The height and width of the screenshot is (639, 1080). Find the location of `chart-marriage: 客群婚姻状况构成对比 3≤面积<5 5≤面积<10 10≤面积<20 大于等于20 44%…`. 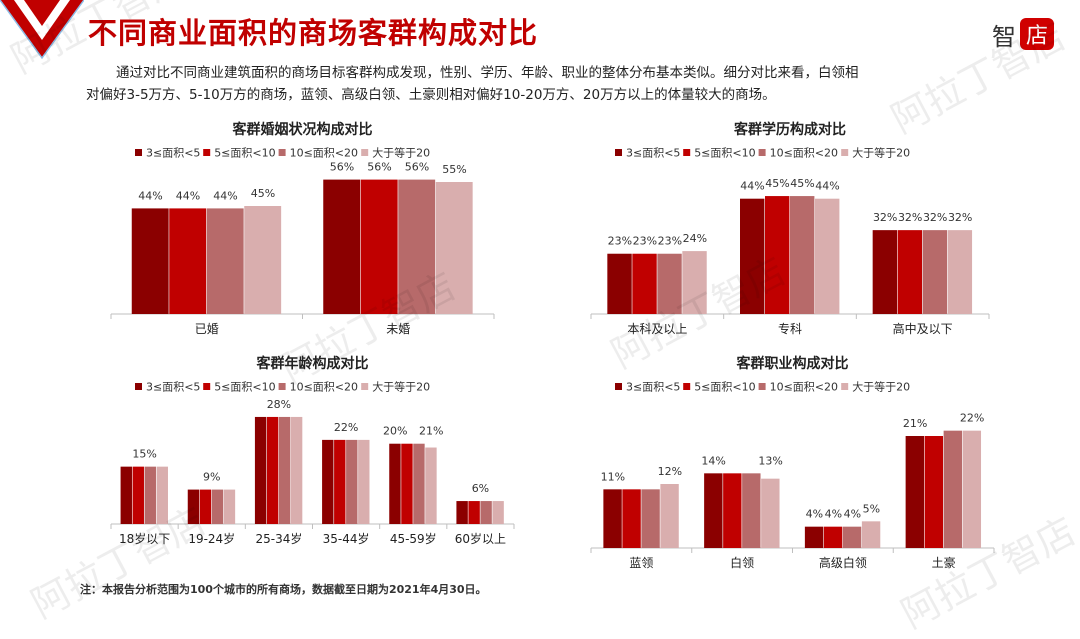

chart-marriage: 客群婚姻状况构成对比 3≤面积<5 5≤面积<10 10≤面积<20 大于等于20 44%… is located at coordinates (302, 228).